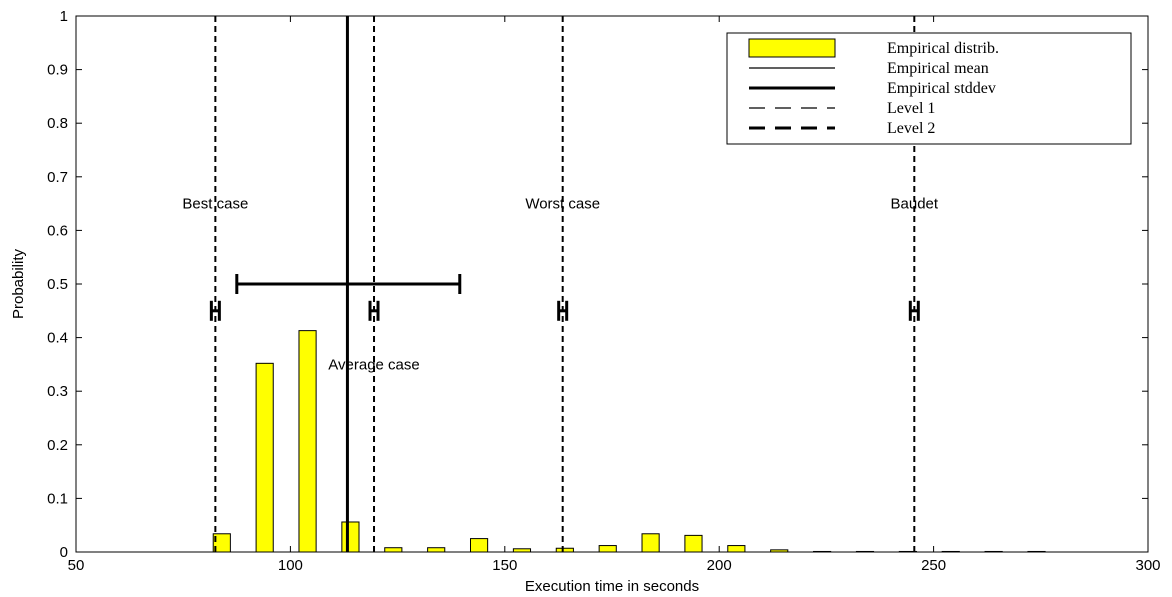 Image resolution: width=1172 pixels, height=597 pixels. What do you see at coordinates (943, 48) in the screenshot?
I see `legend-entry-label: Empirical distrib.` at bounding box center [943, 48].